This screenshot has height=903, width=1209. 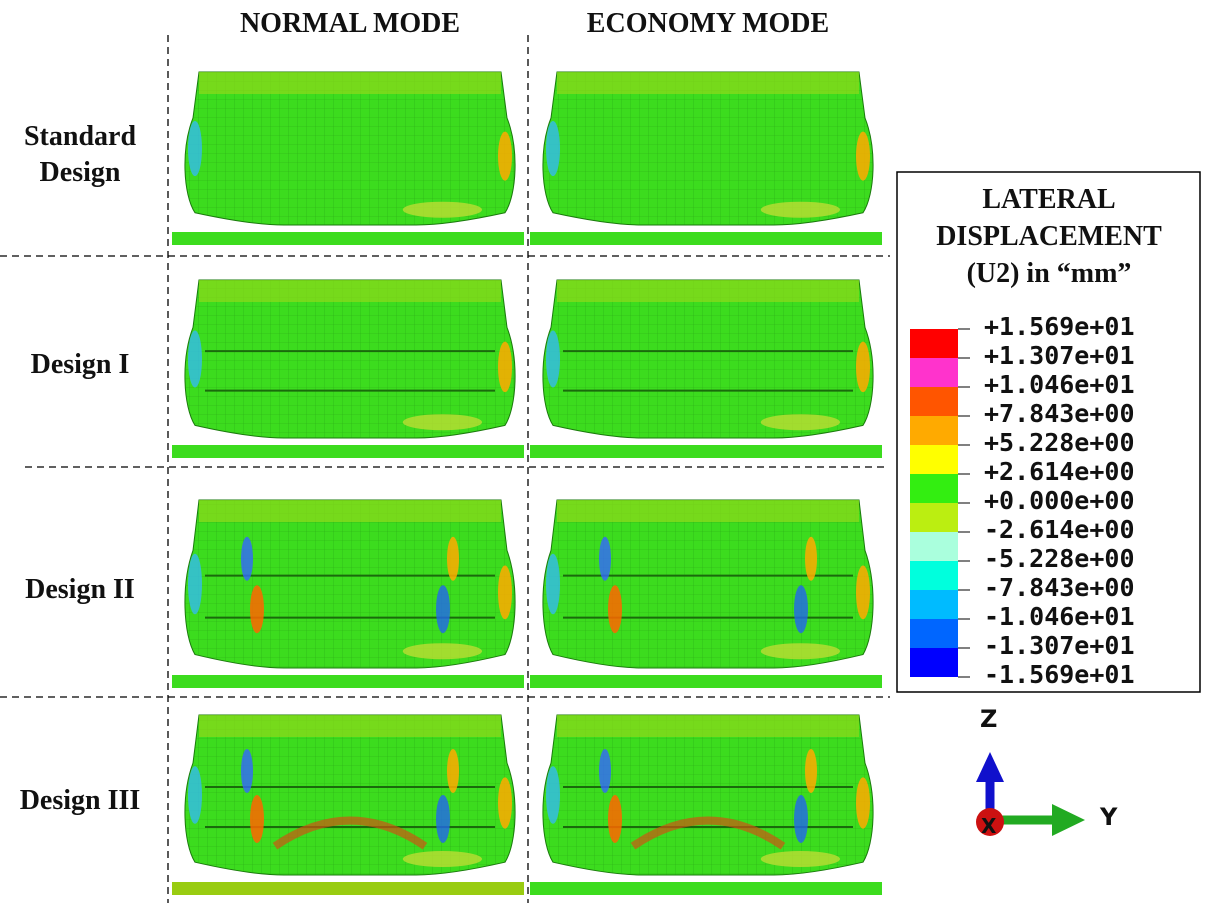 I want to click on axis-label: Y, so click(x=1109, y=817).